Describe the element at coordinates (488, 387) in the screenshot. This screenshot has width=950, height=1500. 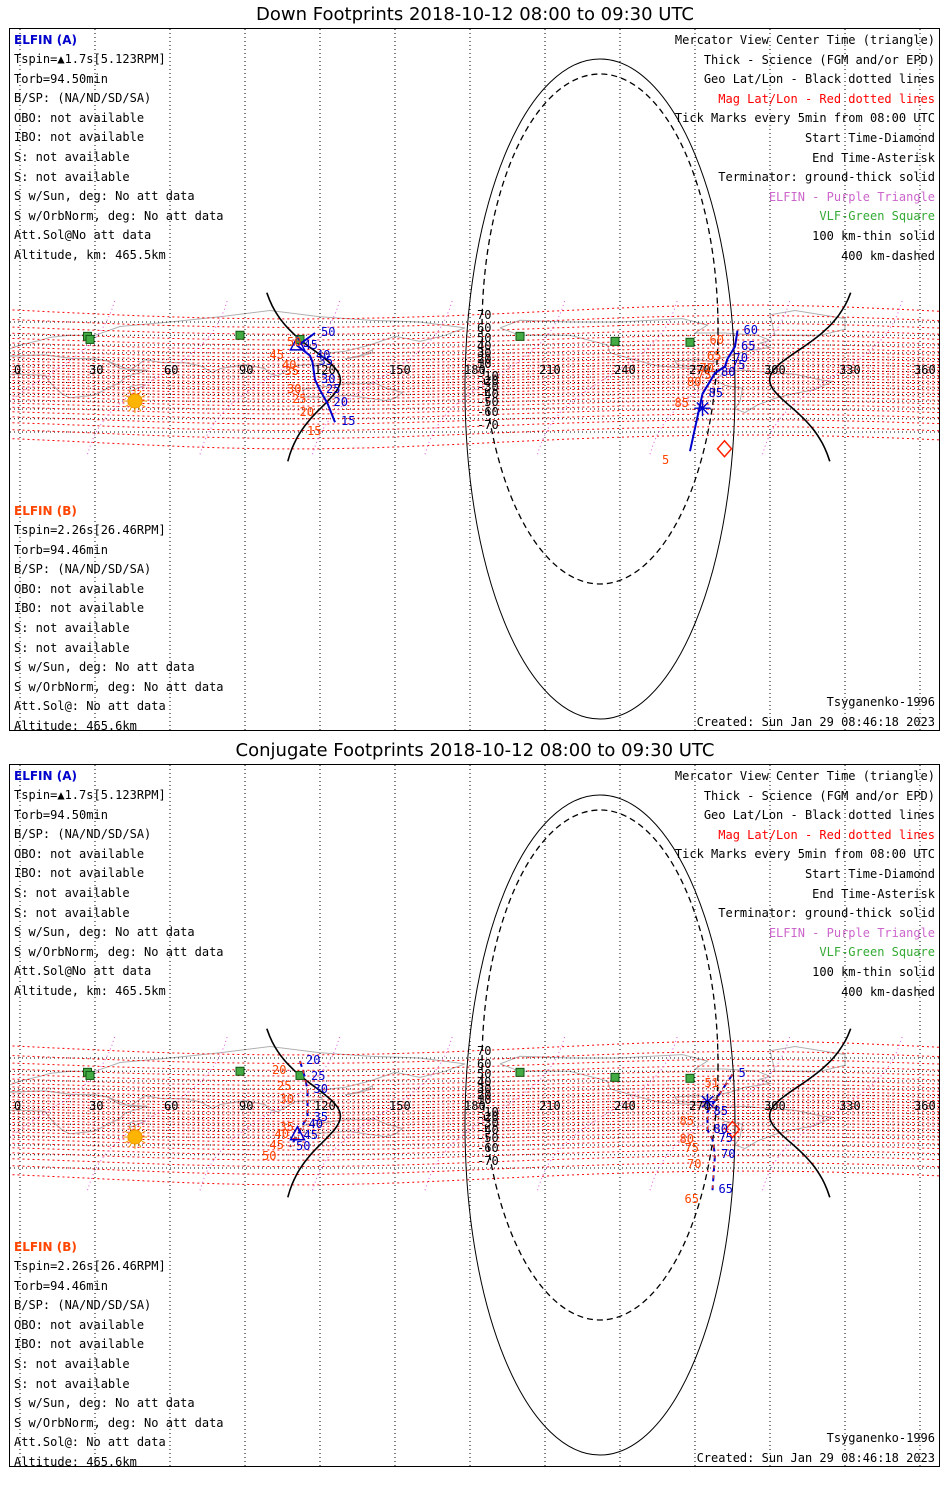
I see `lat-tick-label: -30` at that location.